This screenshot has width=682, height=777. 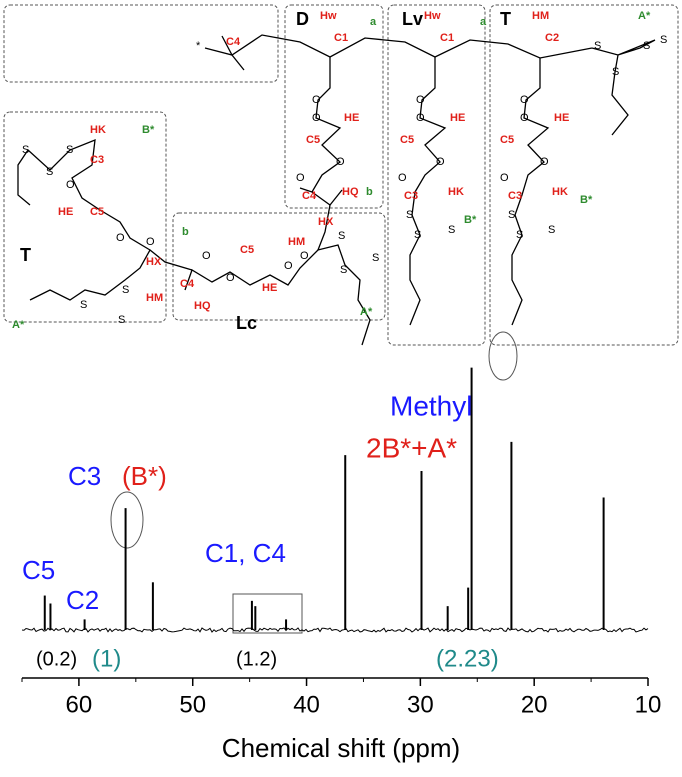 I want to click on structure-label: b, so click(x=369, y=192).